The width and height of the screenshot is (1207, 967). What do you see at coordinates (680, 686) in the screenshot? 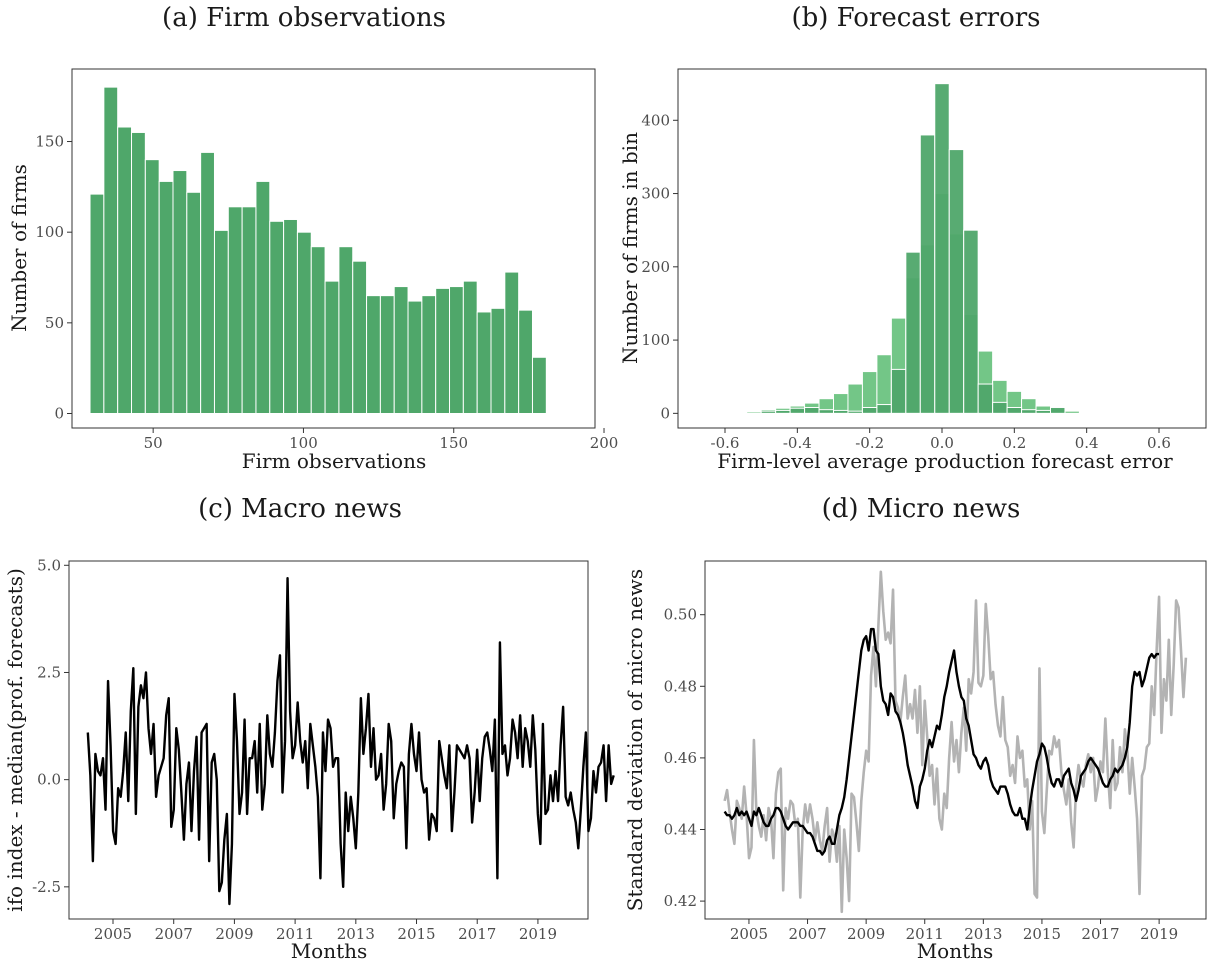
I see `panel-d-ytick-label: 0.48` at bounding box center [680, 686].